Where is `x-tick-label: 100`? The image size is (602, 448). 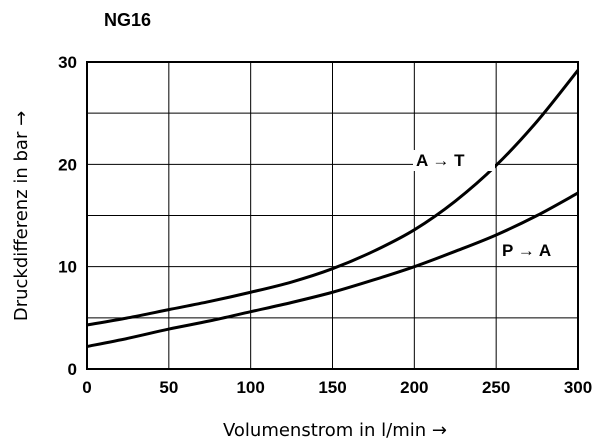 x-tick-label: 100 is located at coordinates (250, 387).